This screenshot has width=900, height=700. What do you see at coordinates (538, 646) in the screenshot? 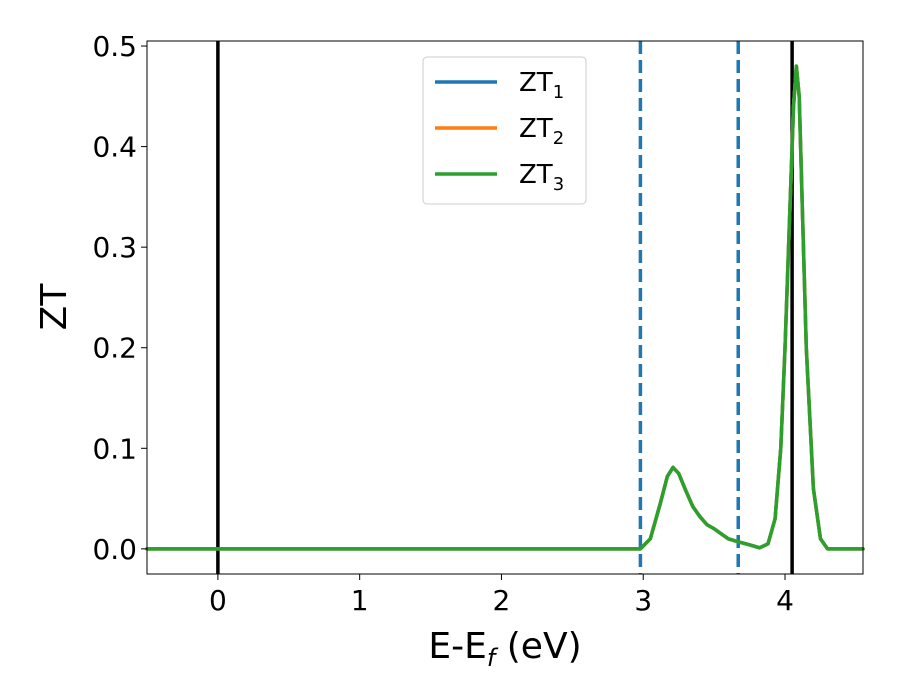
I see `x-axis-label-unit: (eV)` at bounding box center [538, 646].